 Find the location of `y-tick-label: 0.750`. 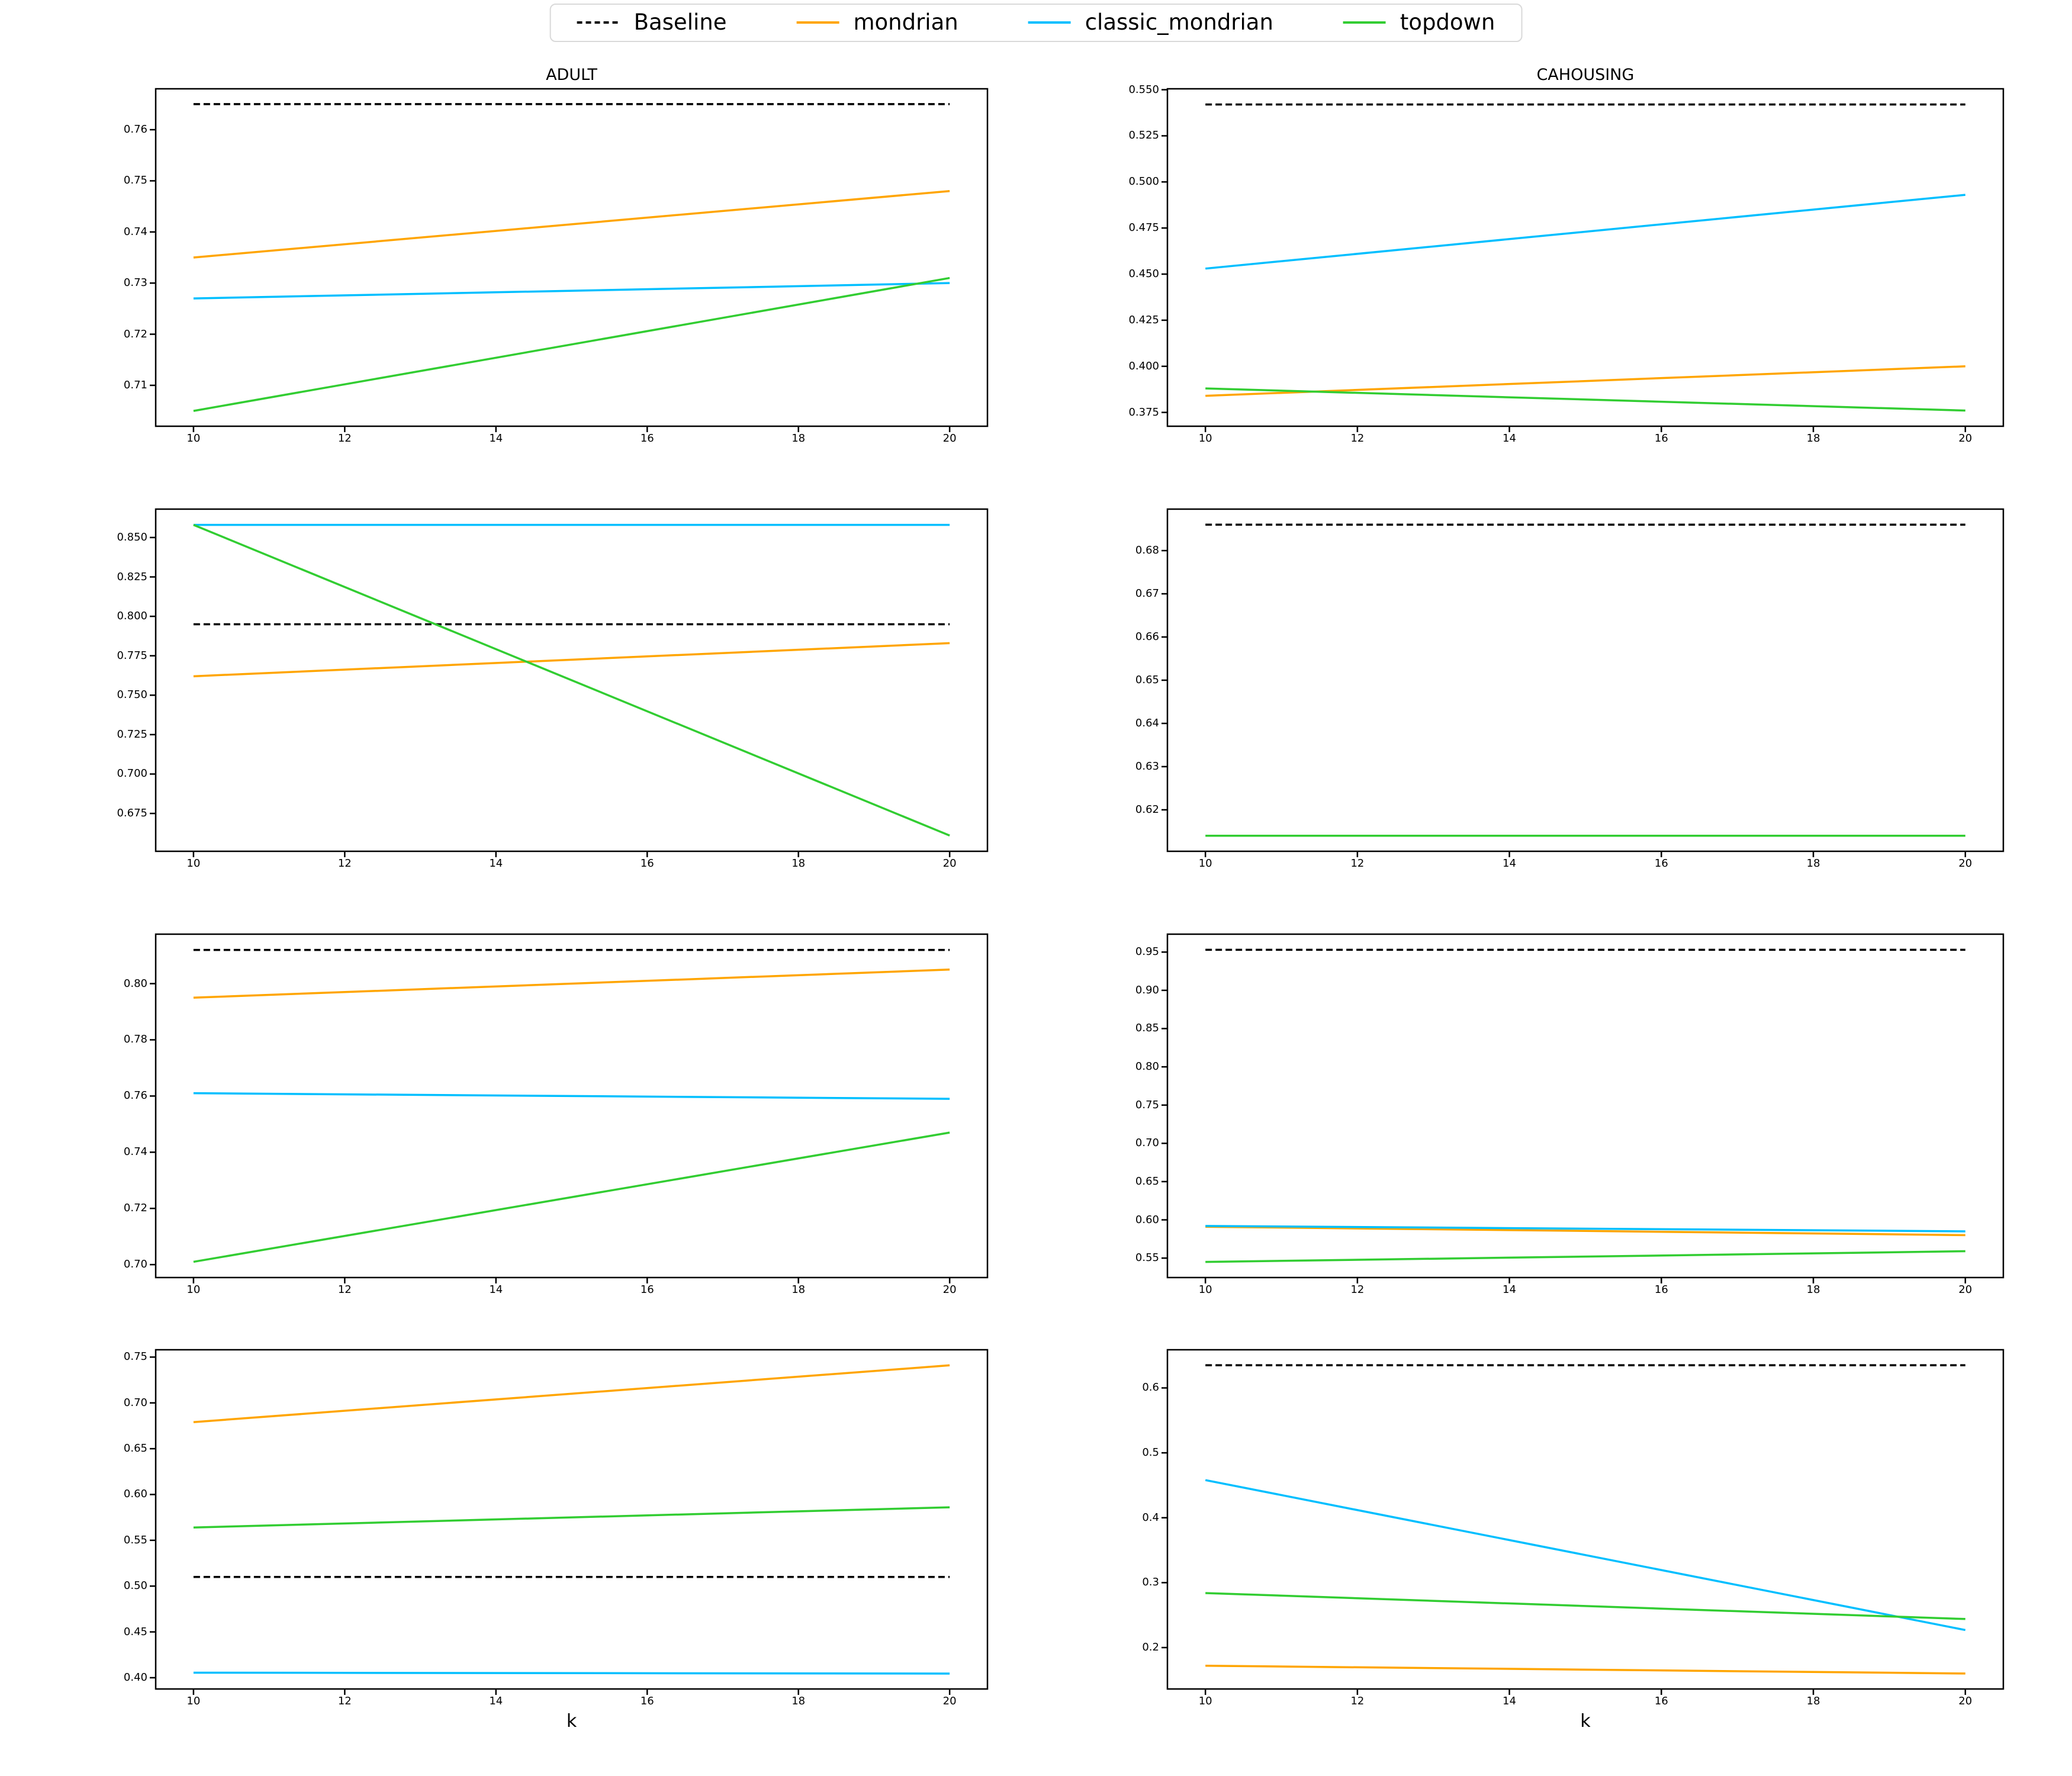

y-tick-label: 0.750 is located at coordinates (132, 695).